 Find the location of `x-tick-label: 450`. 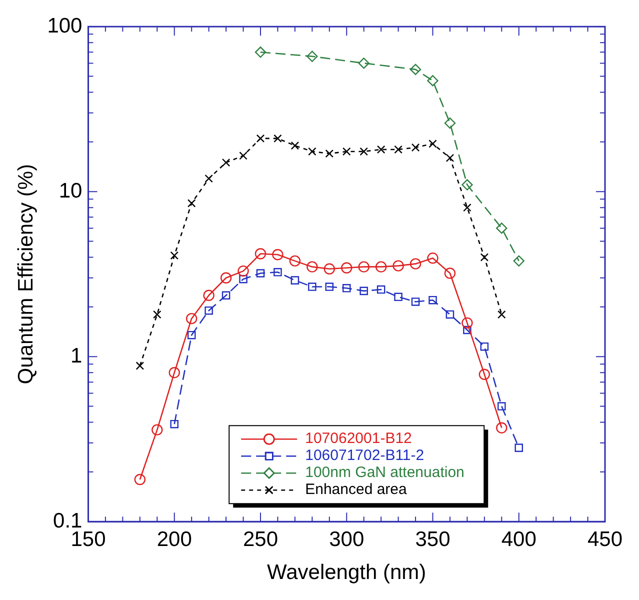

x-tick-label: 450 is located at coordinates (605, 539).